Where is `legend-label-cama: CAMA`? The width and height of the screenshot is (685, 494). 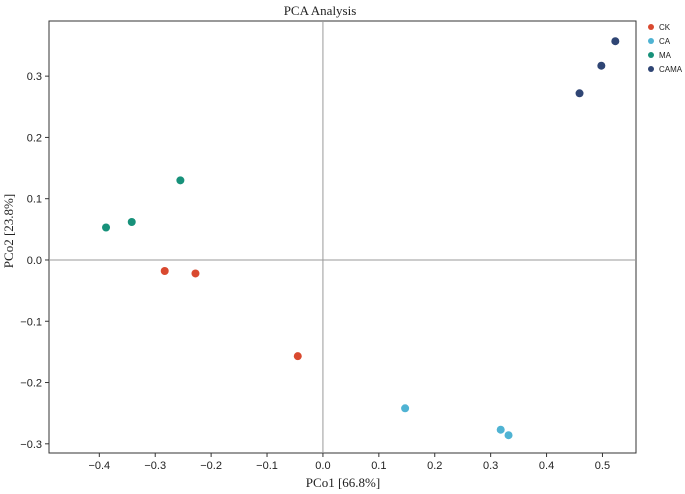
legend-label-cama: CAMA is located at coordinates (671, 69).